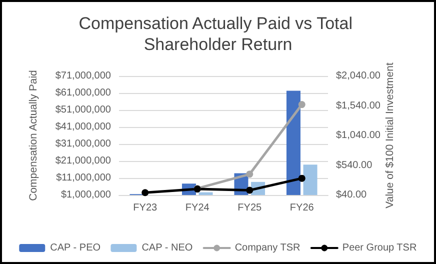 The width and height of the screenshot is (436, 264). Describe the element at coordinates (83, 127) in the screenshot. I see `y-tick-label: $41,000,000` at that location.